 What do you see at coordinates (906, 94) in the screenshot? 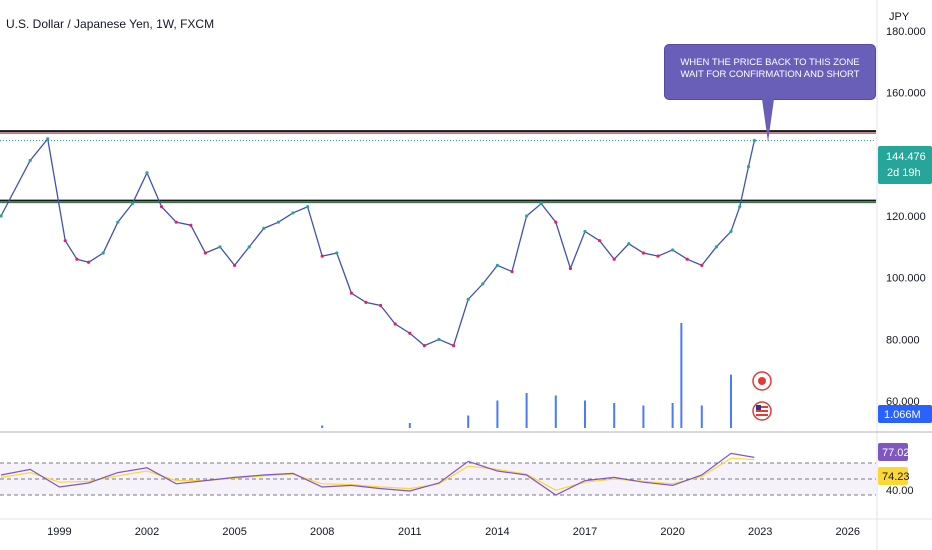
I see `price-tick-label: 160.000` at bounding box center [906, 94].